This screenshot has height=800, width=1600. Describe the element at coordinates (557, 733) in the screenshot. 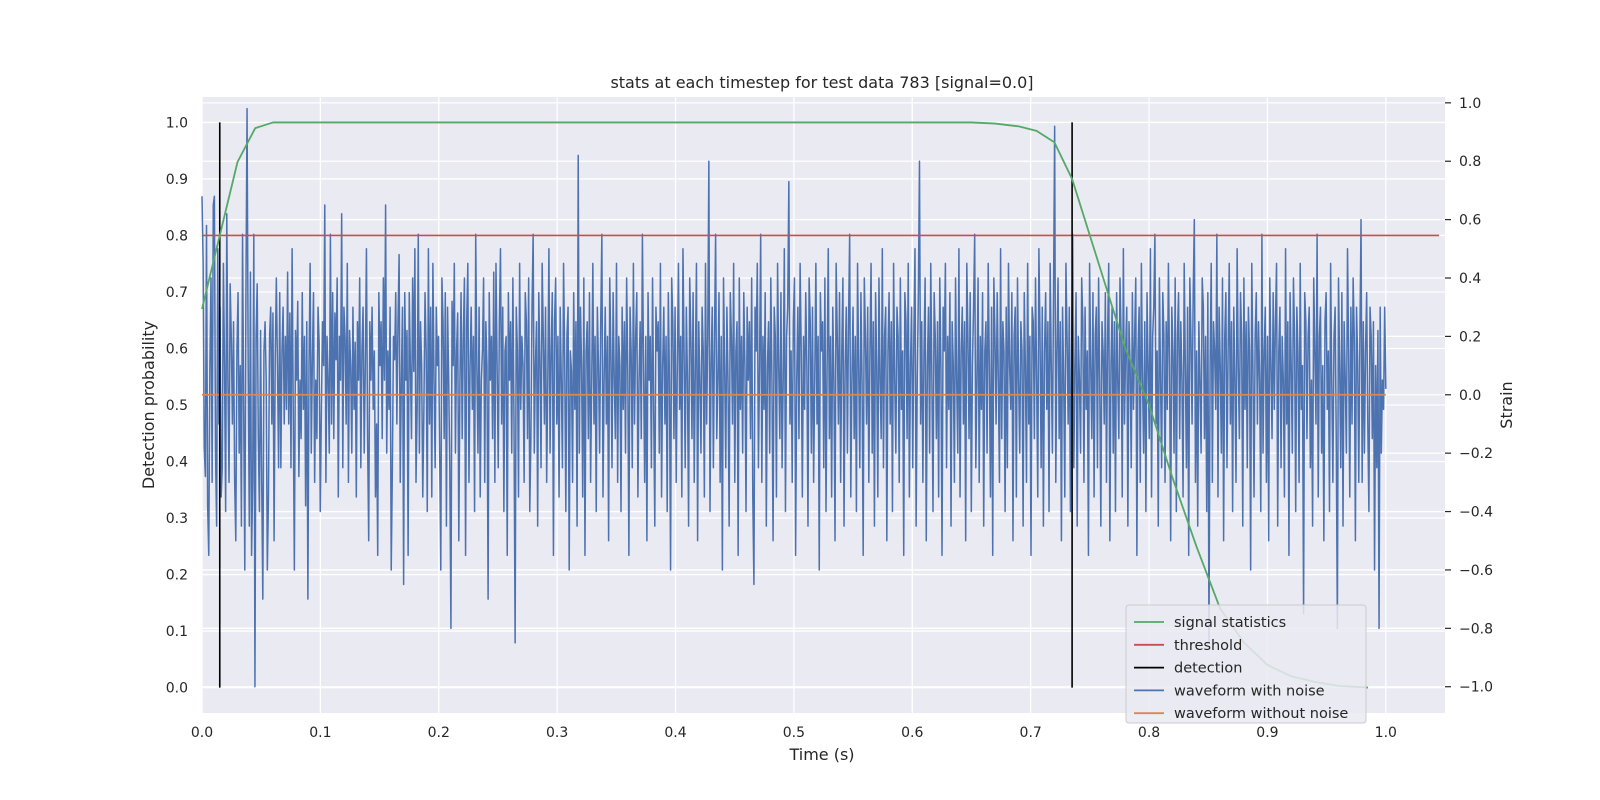

I see `x-tick-label: 0.3` at that location.